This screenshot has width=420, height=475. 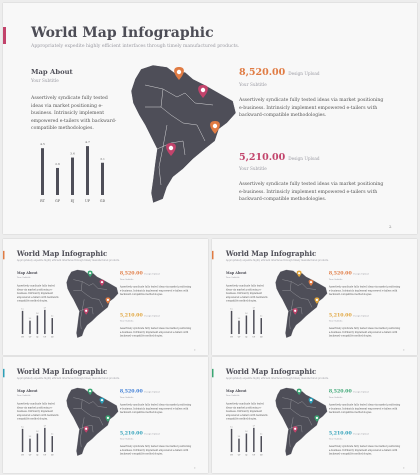 What do you see at coordinates (254, 440) in the screenshot?
I see `bar-UP` at bounding box center [254, 440].